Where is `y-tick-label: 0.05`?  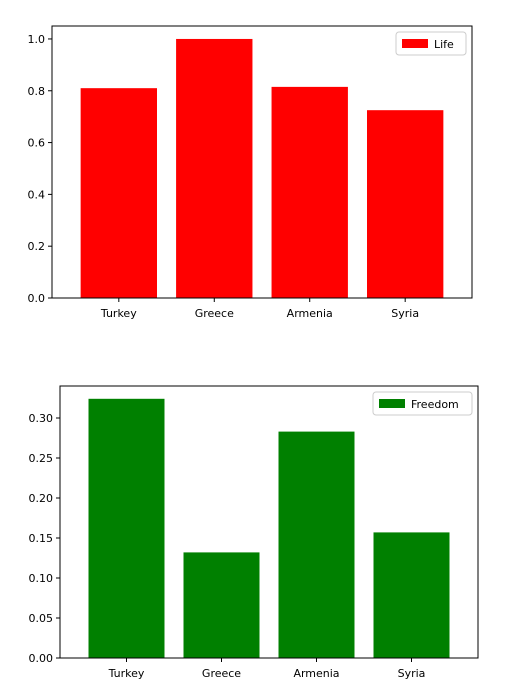
y-tick-label: 0.05 is located at coordinates (41, 618).